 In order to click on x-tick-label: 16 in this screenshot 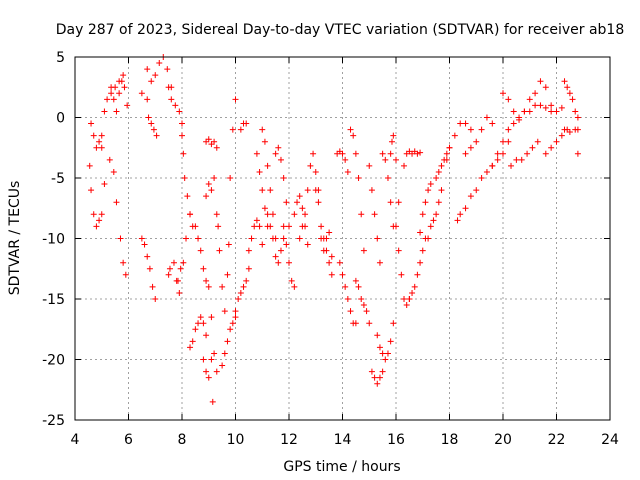, I will do `click(396, 440)`.